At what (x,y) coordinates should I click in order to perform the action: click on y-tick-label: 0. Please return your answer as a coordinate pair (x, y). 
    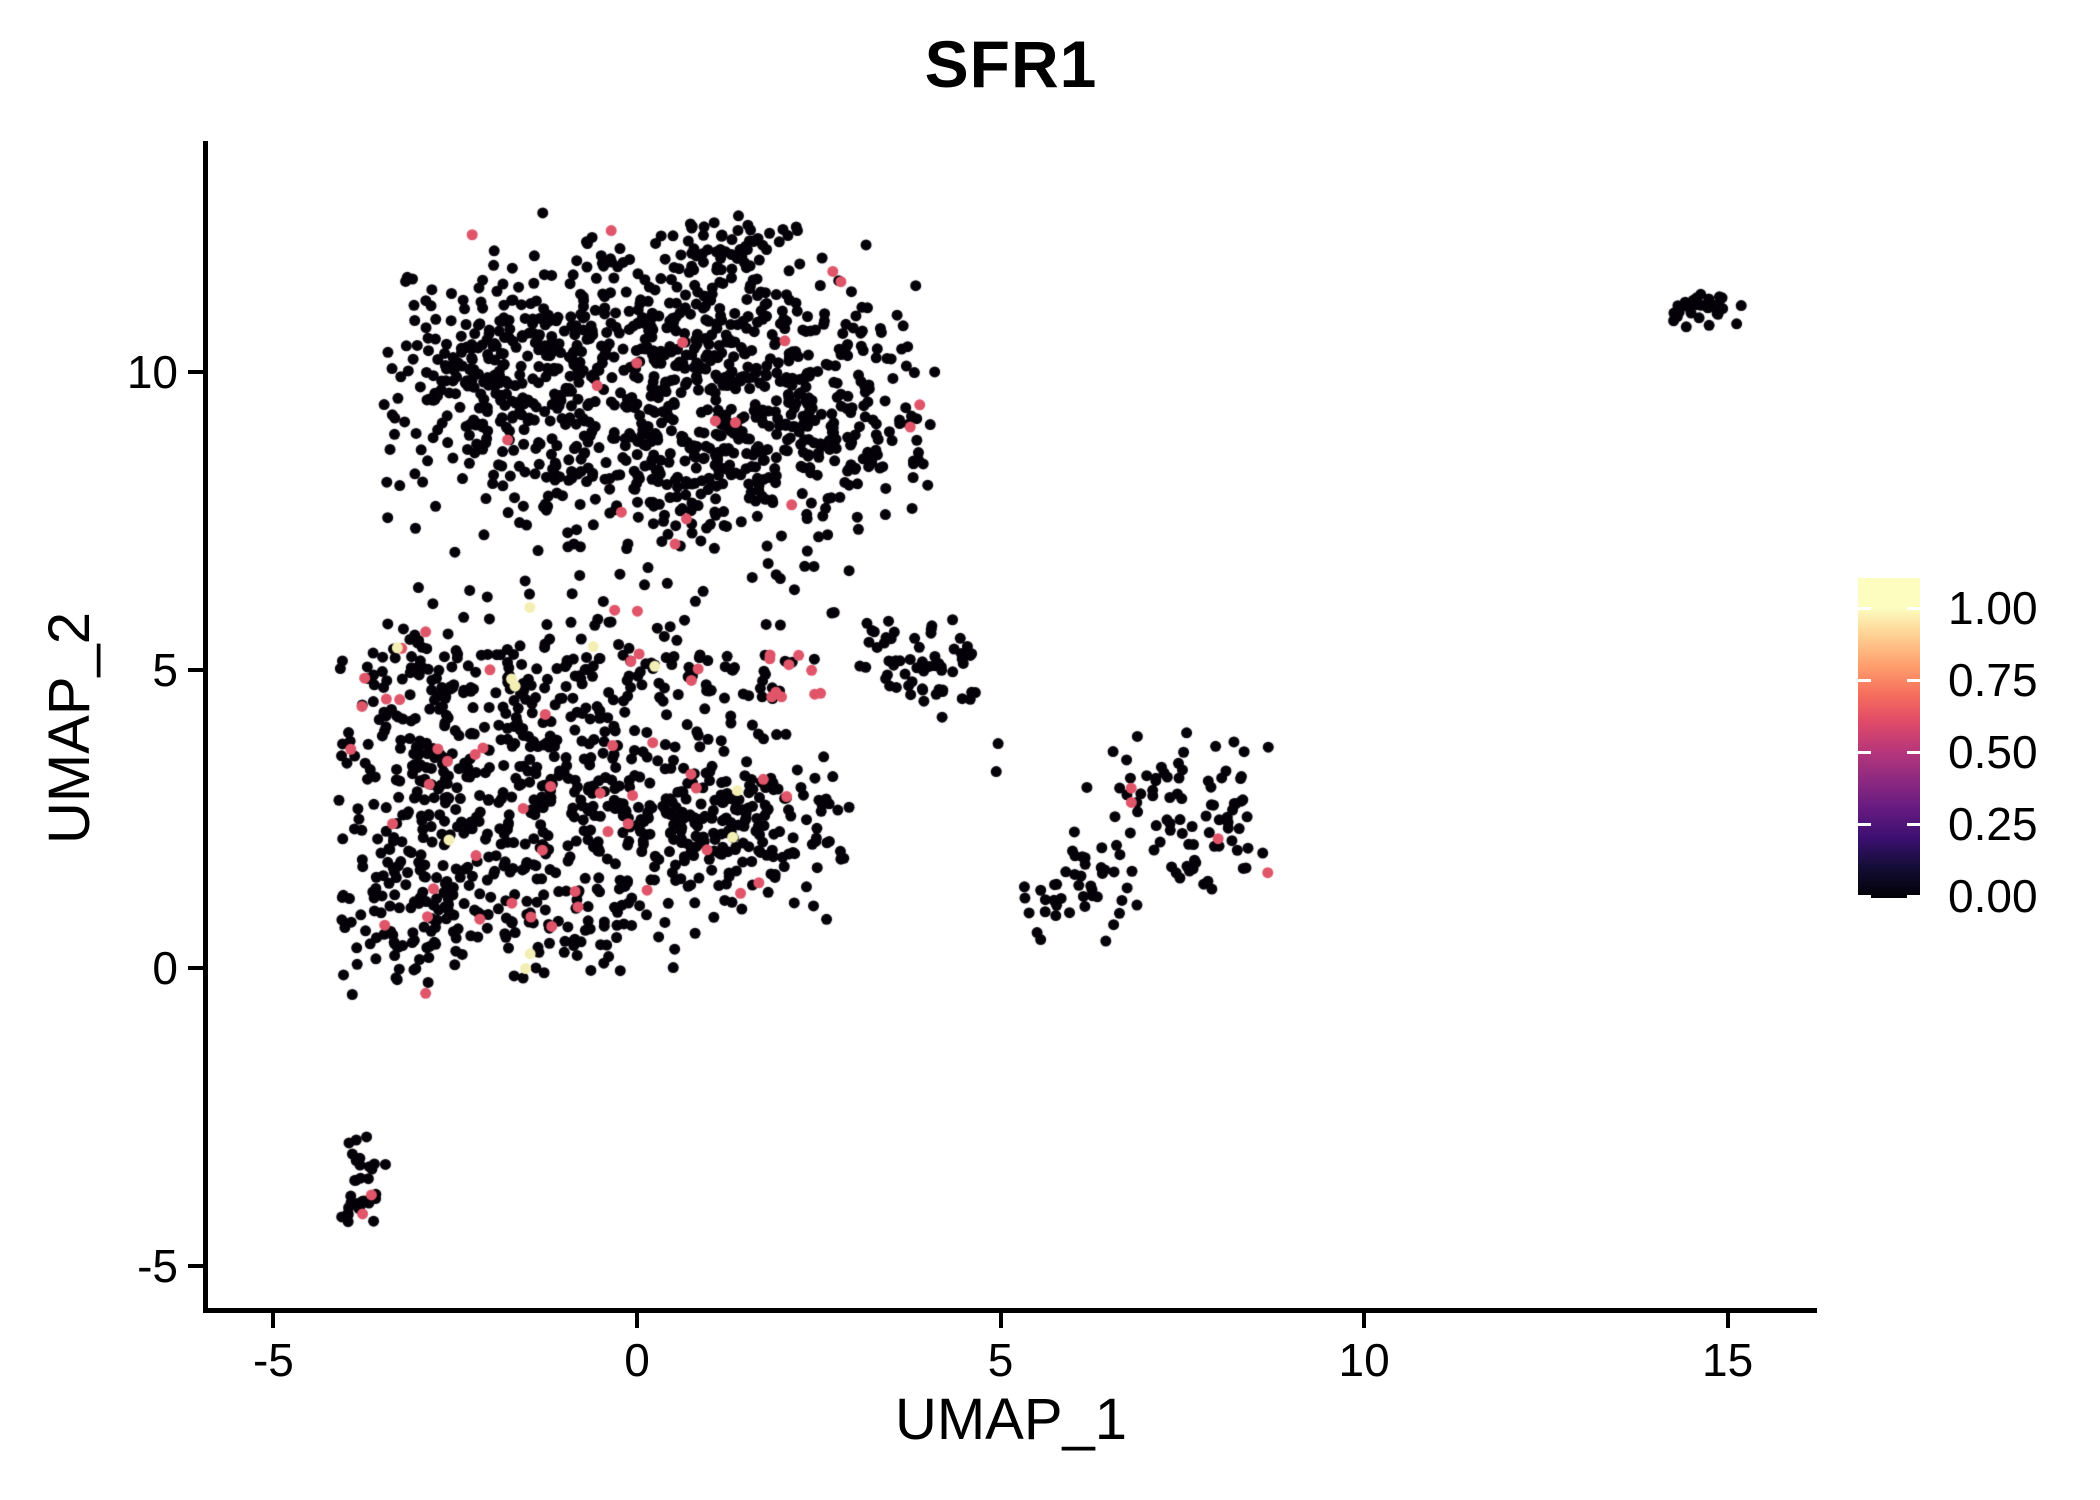
    Looking at the image, I should click on (165, 968).